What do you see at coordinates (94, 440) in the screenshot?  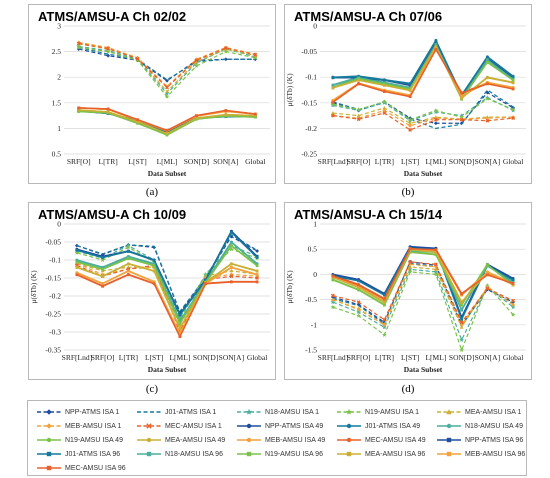 I see `legend-label: N19-AMSU ISA 49` at bounding box center [94, 440].